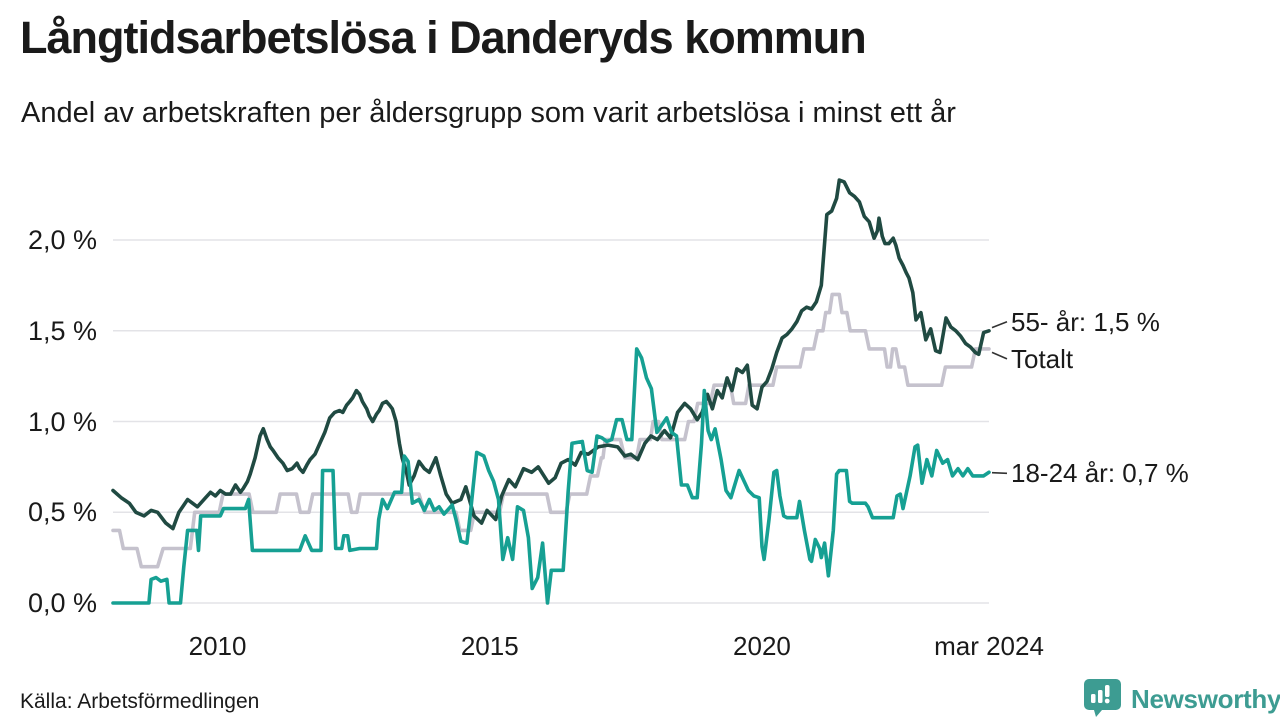 The image size is (1280, 722). Describe the element at coordinates (989, 646) in the screenshot. I see `x-axis-tick-label: mar 2024` at that location.